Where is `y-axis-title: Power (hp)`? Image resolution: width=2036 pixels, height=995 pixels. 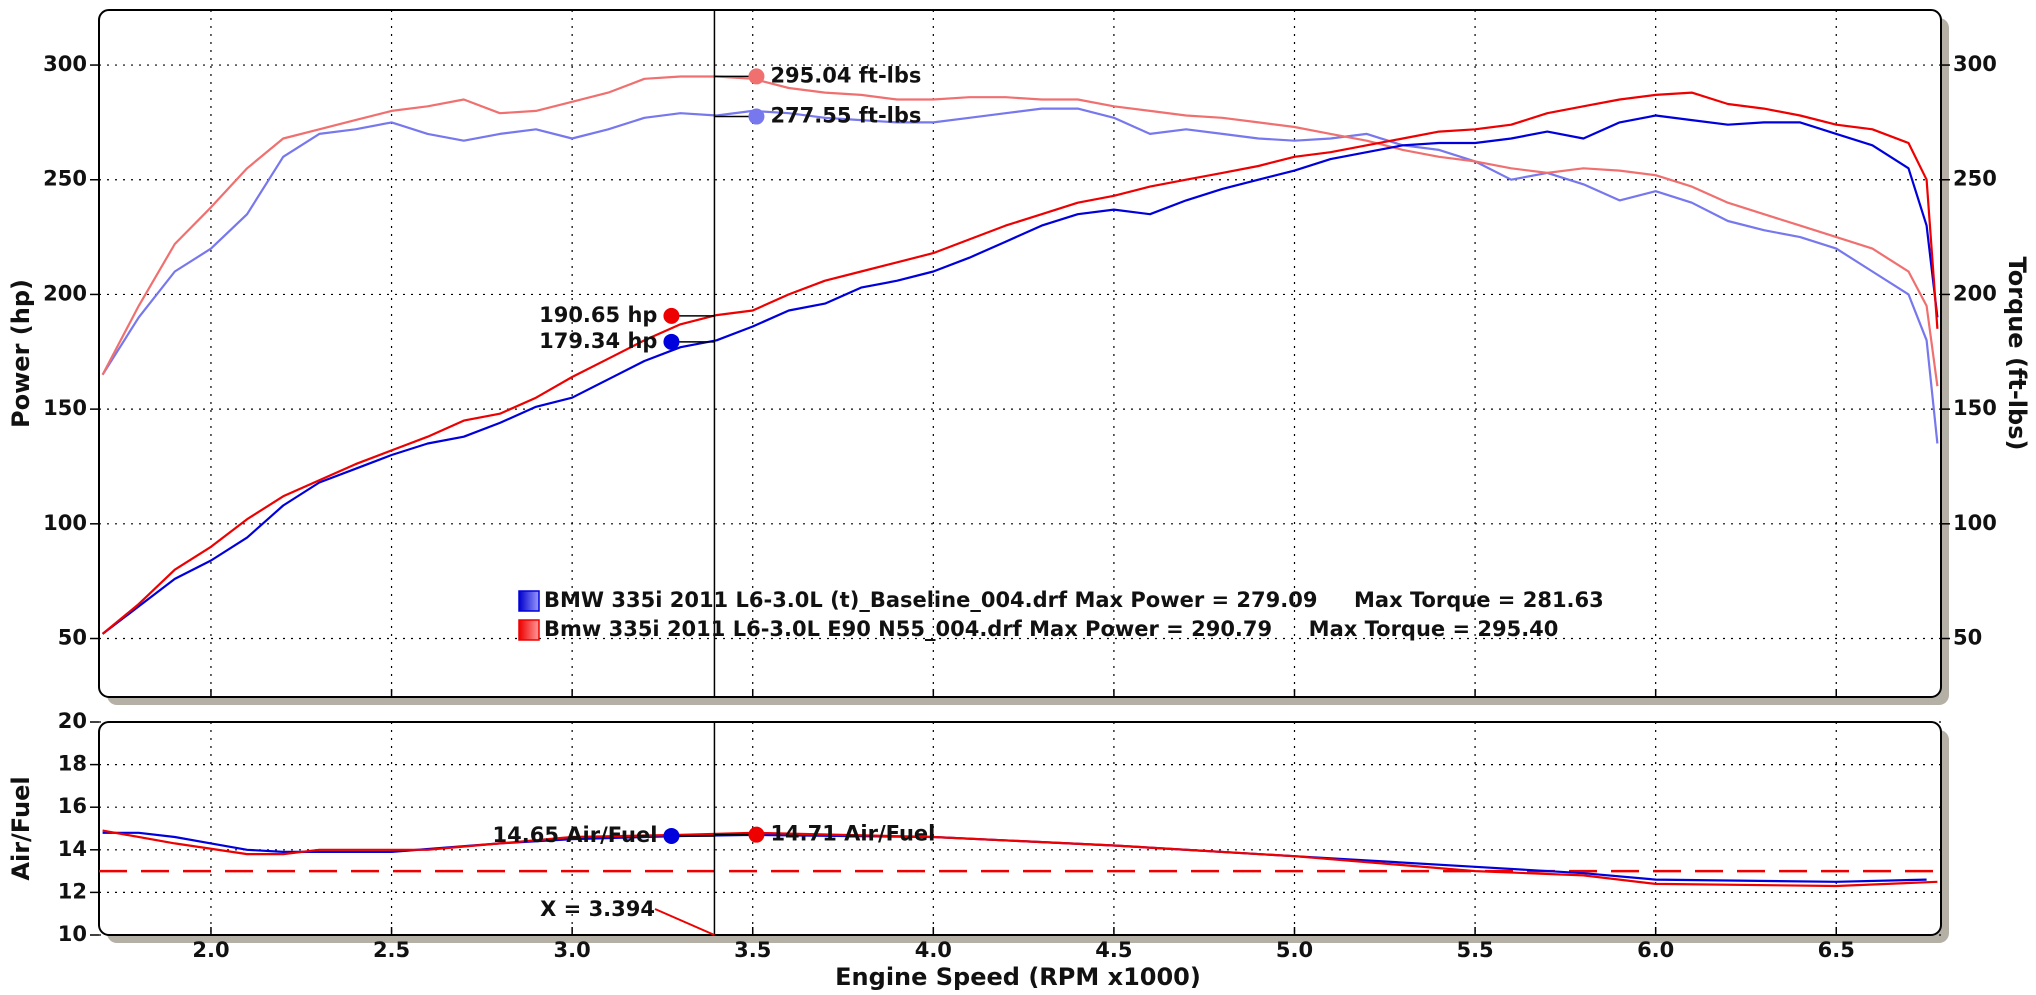 y-axis-title: Power (hp) is located at coordinates (21, 353).